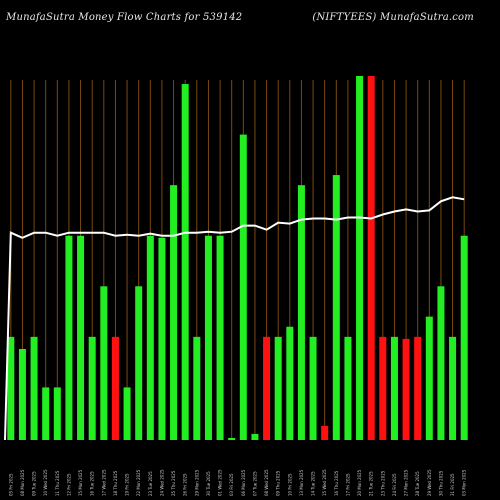 This screenshot has width=500, height=500. Describe the element at coordinates (440, 483) in the screenshot. I see `x-tick-label: 30 Thu 2025` at that location.